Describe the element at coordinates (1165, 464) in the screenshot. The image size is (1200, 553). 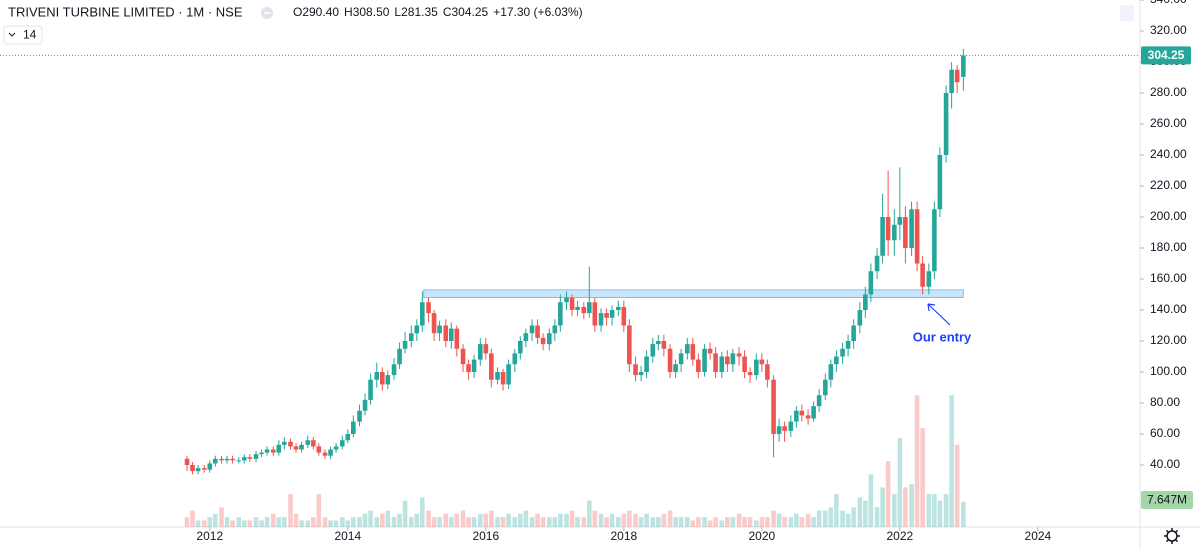
I see `y-tick-label: 40.00` at that location.